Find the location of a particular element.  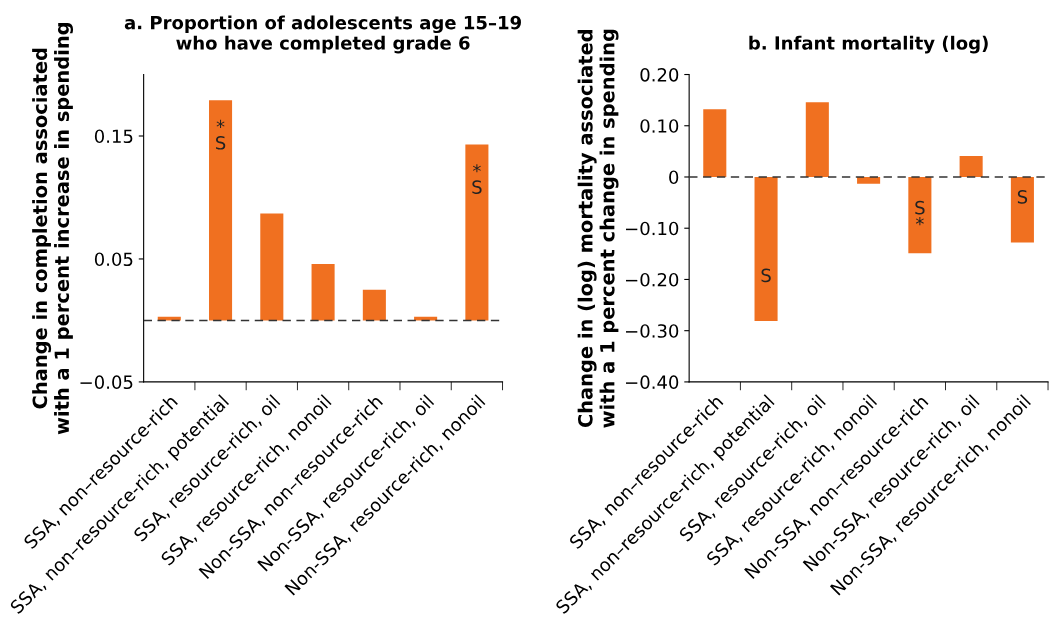

y-tick-label: −0.40 is located at coordinates (652, 382).